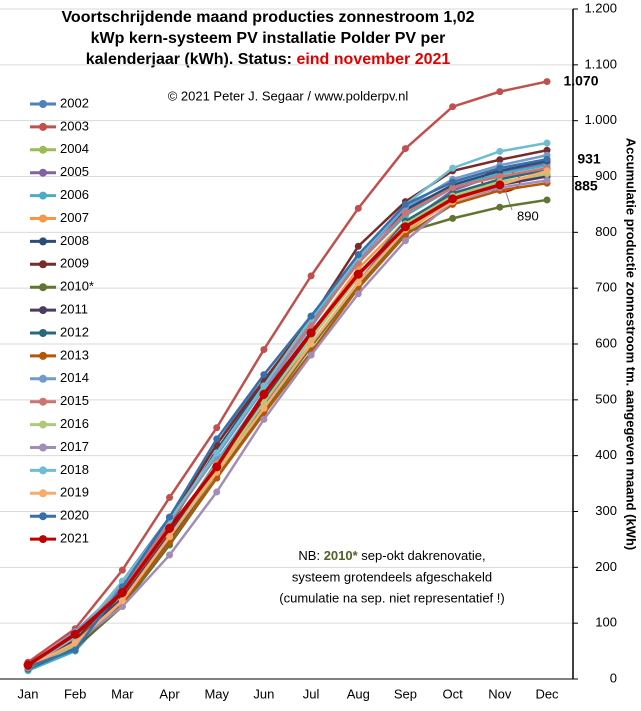  Describe the element at coordinates (28, 693) in the screenshot. I see `x-tick-label: Jan` at that location.